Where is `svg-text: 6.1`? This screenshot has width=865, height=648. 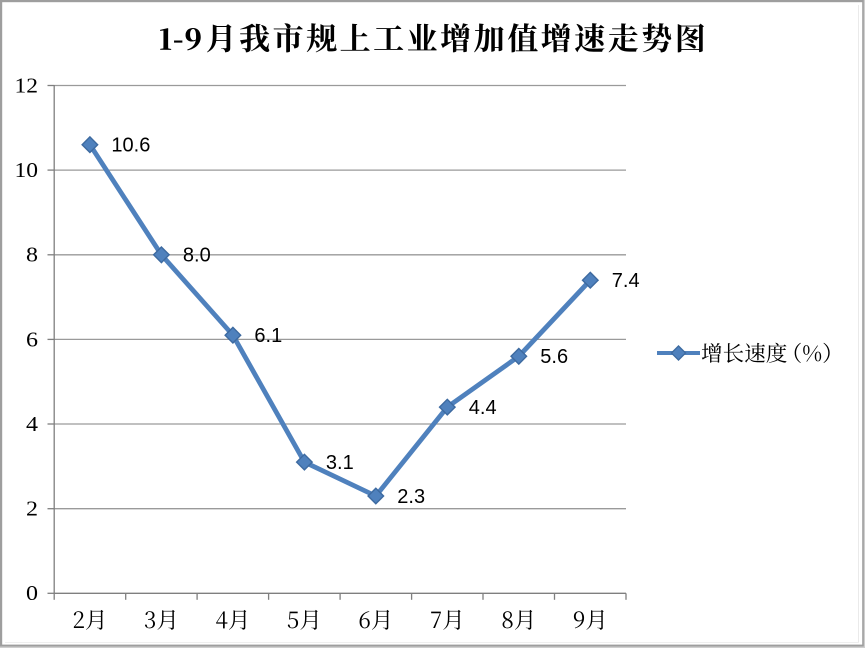 svg-text: 6.1 is located at coordinates (268, 336).